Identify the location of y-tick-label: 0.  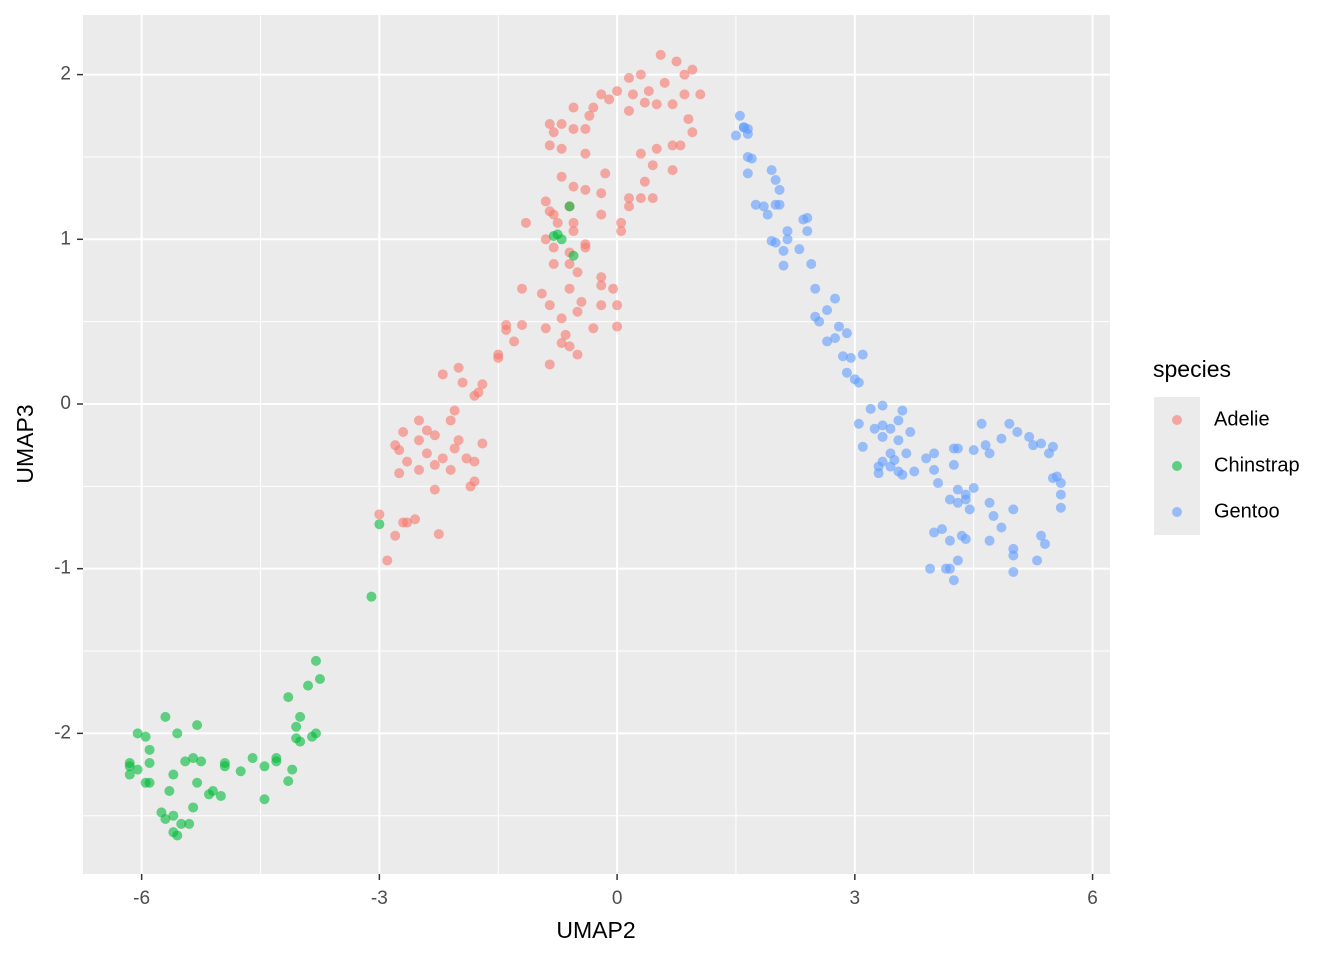
(65, 403).